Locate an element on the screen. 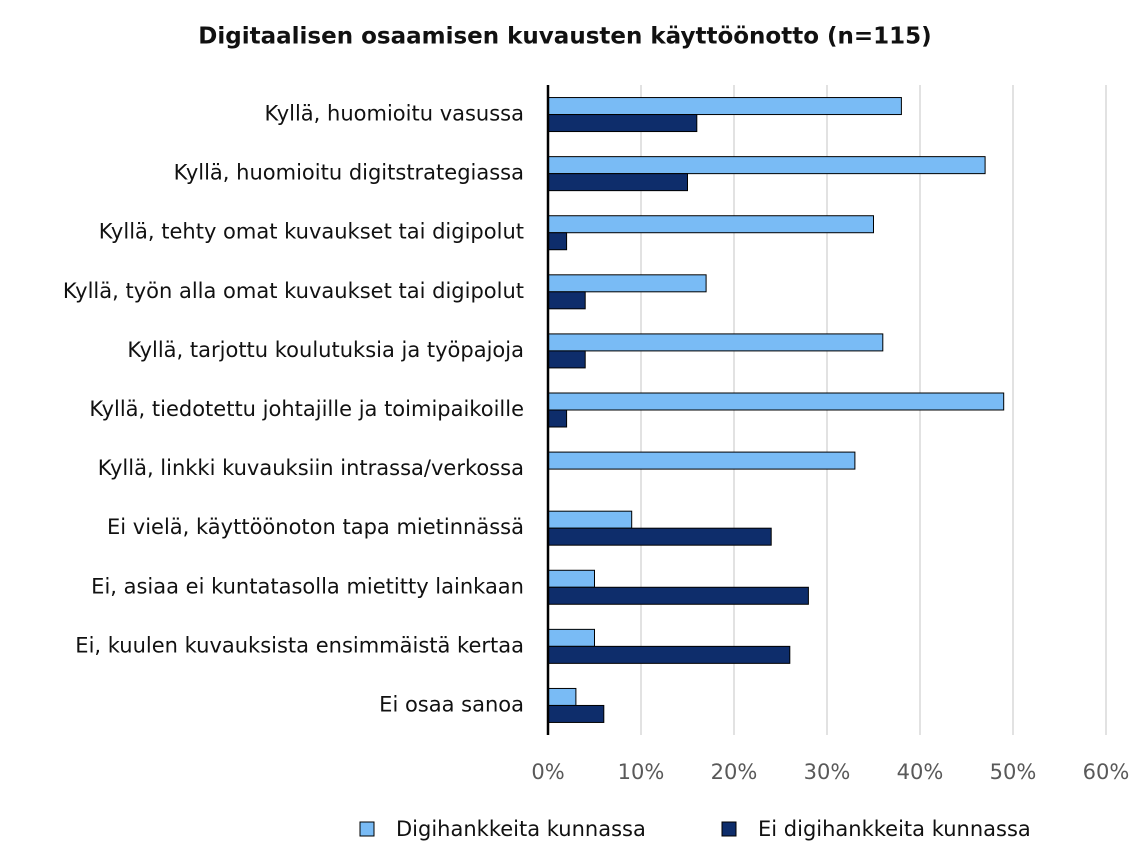  x-tick-label: 40% is located at coordinates (920, 772).